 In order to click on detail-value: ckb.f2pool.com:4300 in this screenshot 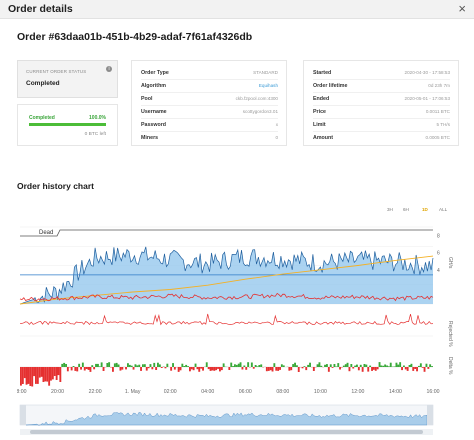, I will do `click(256, 98)`.